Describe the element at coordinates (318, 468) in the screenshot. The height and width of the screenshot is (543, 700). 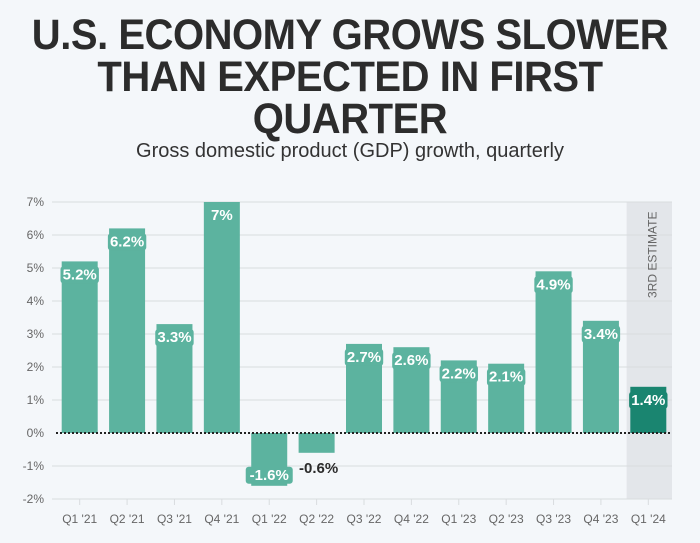
I see `data-label: -0.6%` at that location.